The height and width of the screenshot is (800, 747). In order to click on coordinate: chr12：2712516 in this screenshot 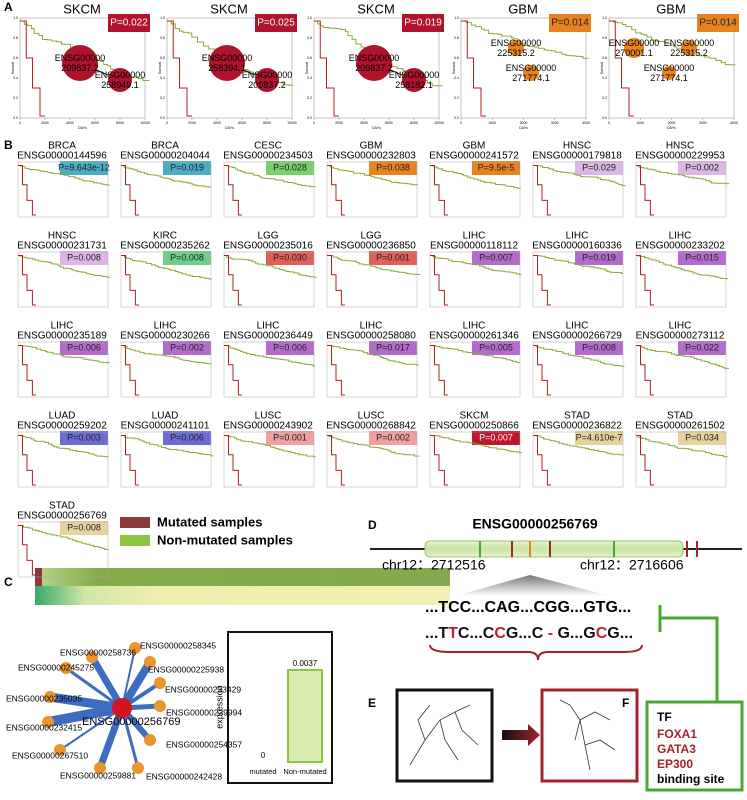, I will do `click(434, 565)`.